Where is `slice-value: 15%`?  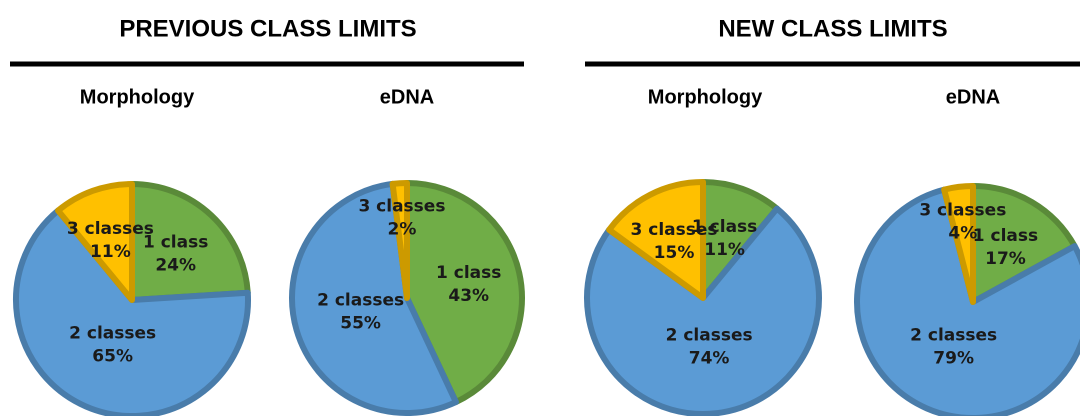 slice-value: 15% is located at coordinates (674, 253).